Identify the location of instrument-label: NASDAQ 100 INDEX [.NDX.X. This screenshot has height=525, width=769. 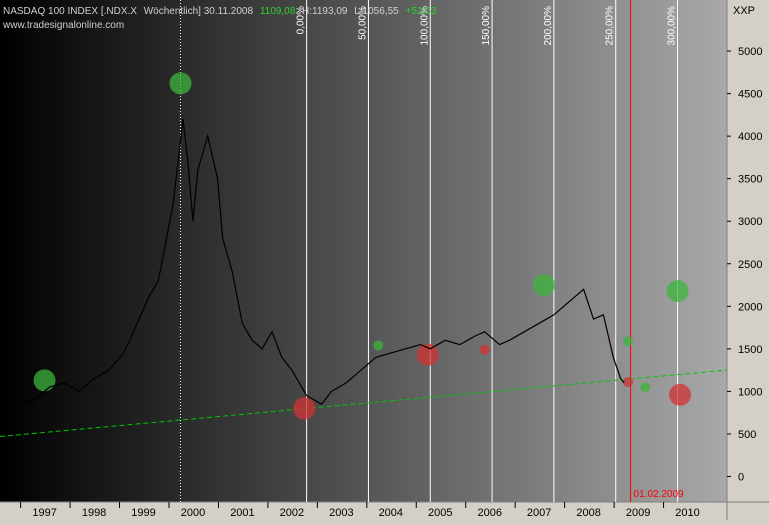
(70, 11).